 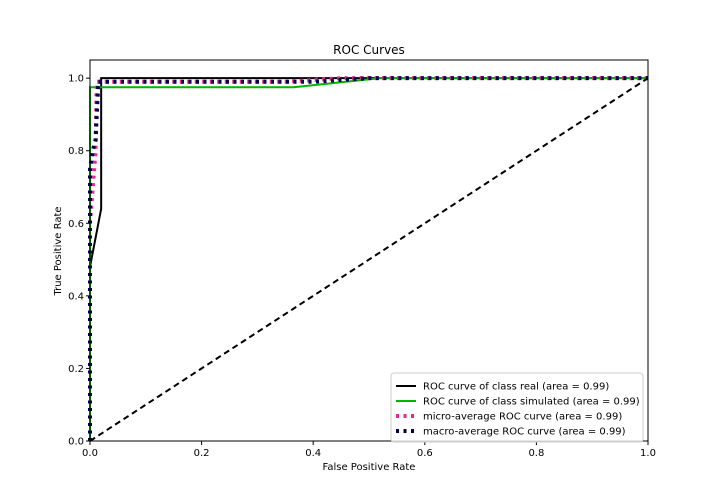 What do you see at coordinates (369, 50) in the screenshot?
I see `chart-title: ROC Curves` at bounding box center [369, 50].